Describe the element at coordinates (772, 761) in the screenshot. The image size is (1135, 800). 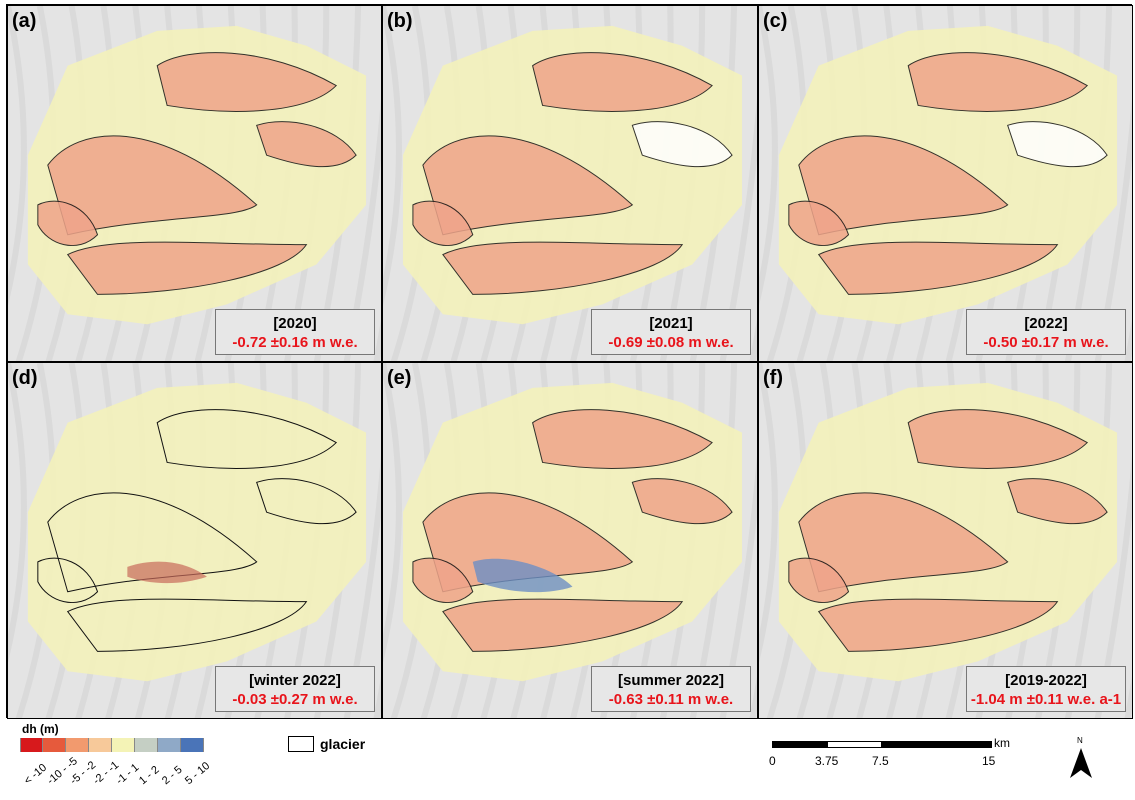
I see `scale-tick: 0` at that location.